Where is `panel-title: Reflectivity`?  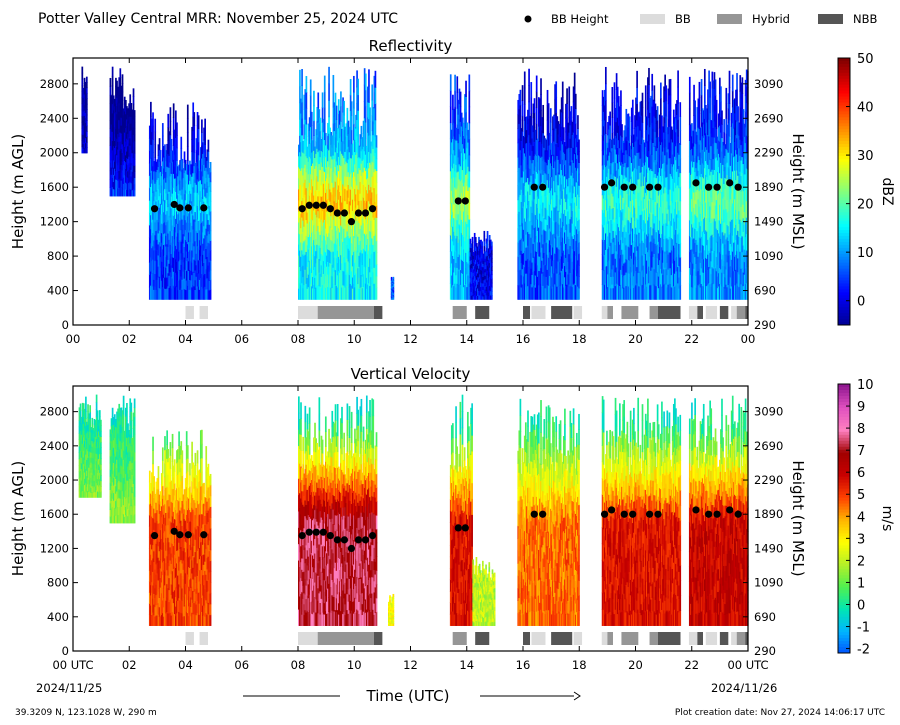 panel-title: Reflectivity is located at coordinates (411, 46).